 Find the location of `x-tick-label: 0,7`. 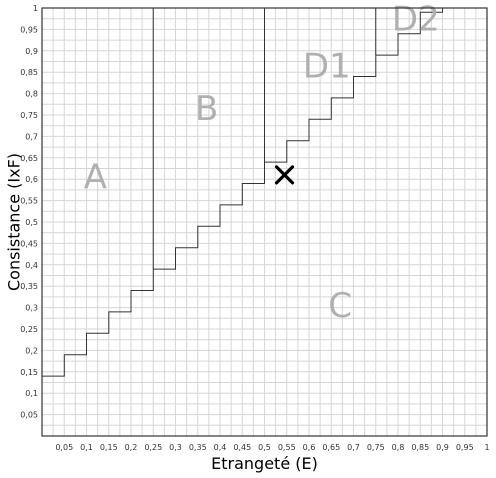

x-tick-label: 0,7 is located at coordinates (353, 447).